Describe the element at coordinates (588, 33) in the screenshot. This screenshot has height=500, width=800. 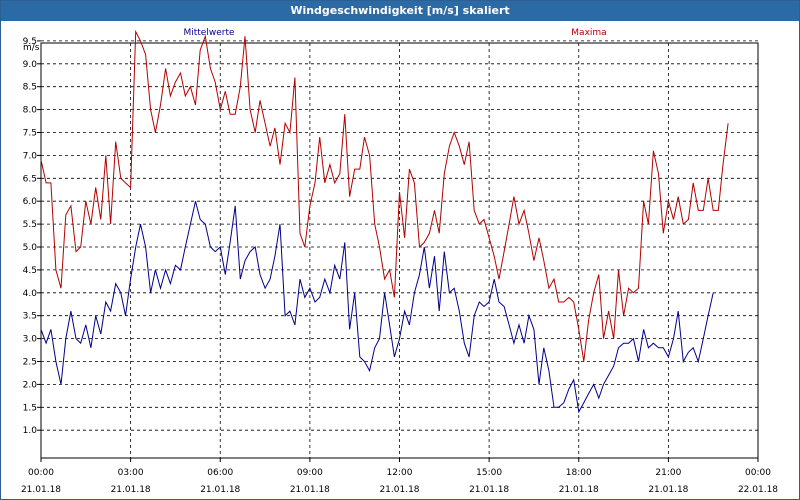
I see `legend-maxima: Maxima` at that location.